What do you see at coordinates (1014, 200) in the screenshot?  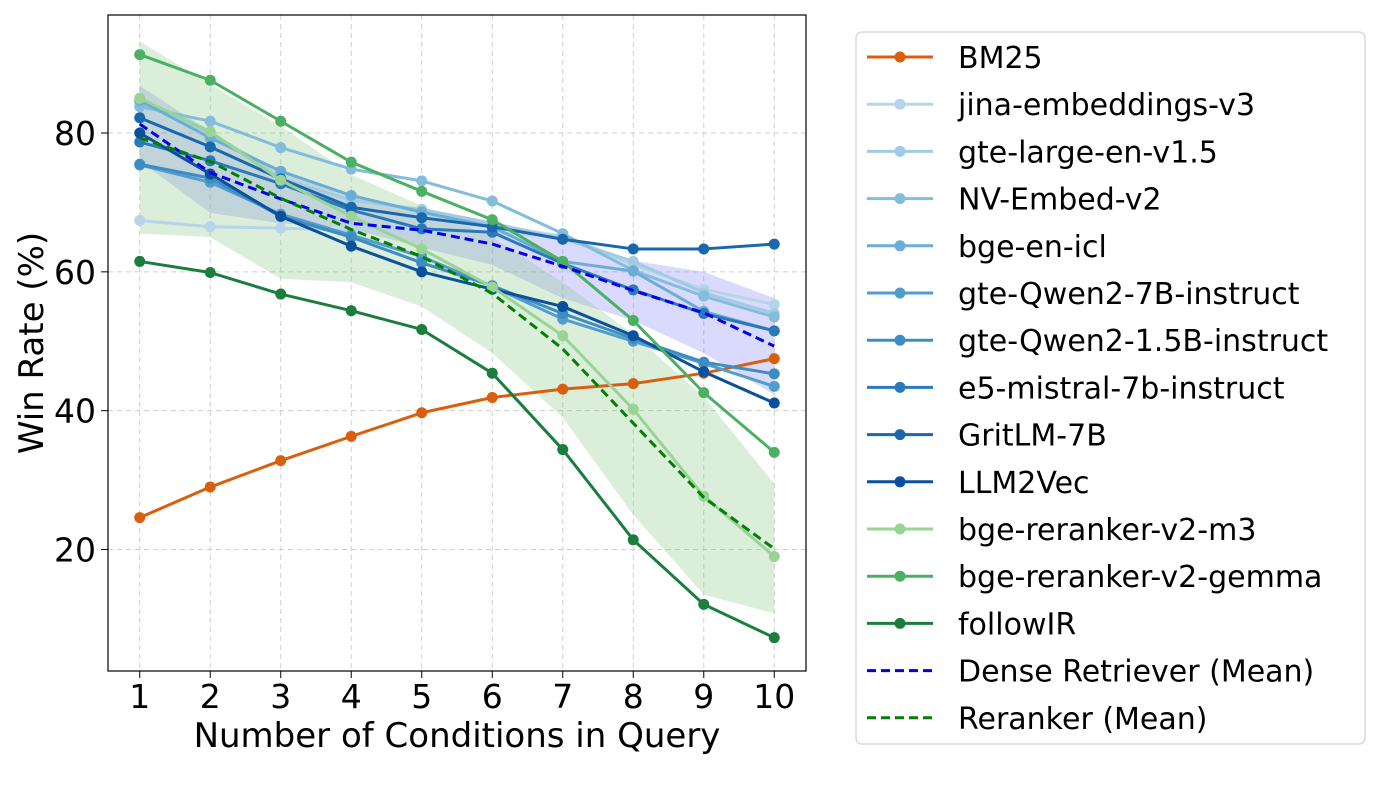 I see `legend-item-nv-embed-v2: NV-Embed-v2` at bounding box center [1014, 200].